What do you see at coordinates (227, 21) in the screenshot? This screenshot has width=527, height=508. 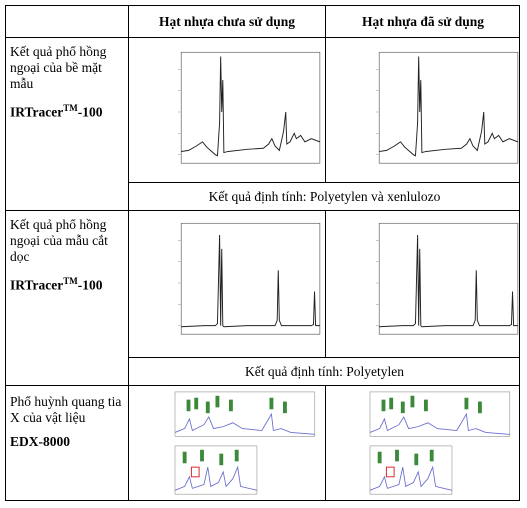 I see `header-cell: Hạt nhựa chưa sử dụng` at bounding box center [227, 21].